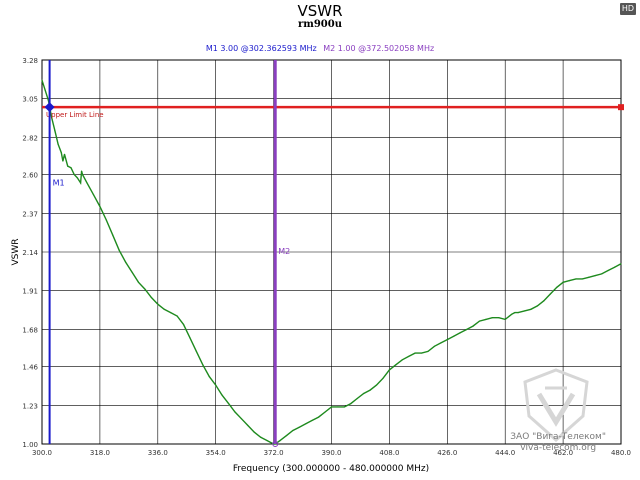  Describe the element at coordinates (30, 214) in the screenshot. I see `y-tick-label: 2.37` at that location.